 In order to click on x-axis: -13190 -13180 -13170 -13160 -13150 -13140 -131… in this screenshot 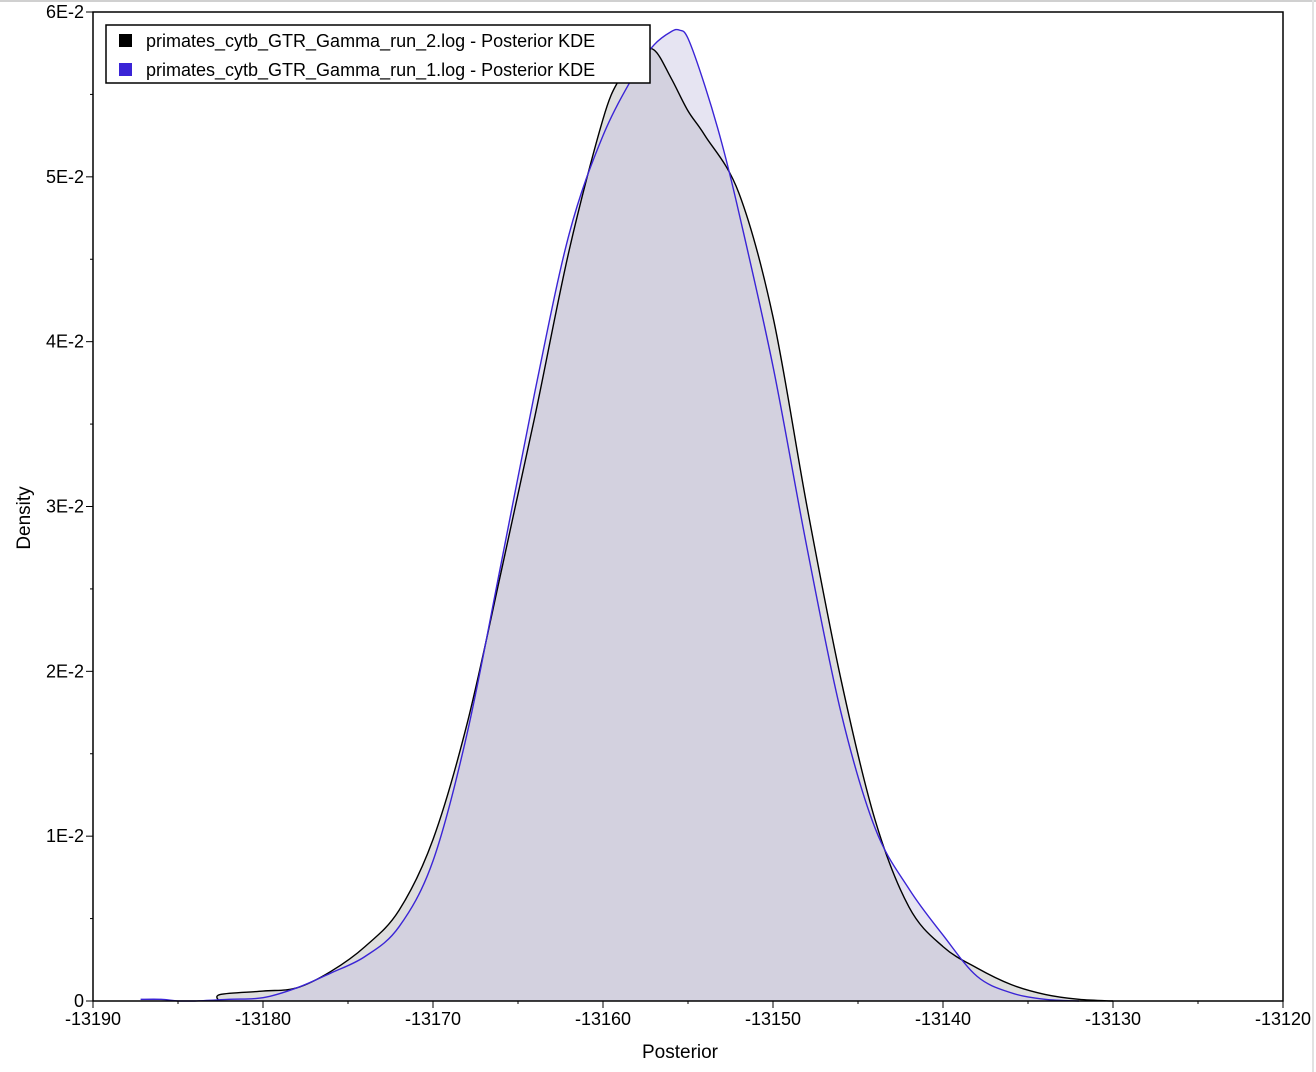, I will do `click(688, 1015)`.